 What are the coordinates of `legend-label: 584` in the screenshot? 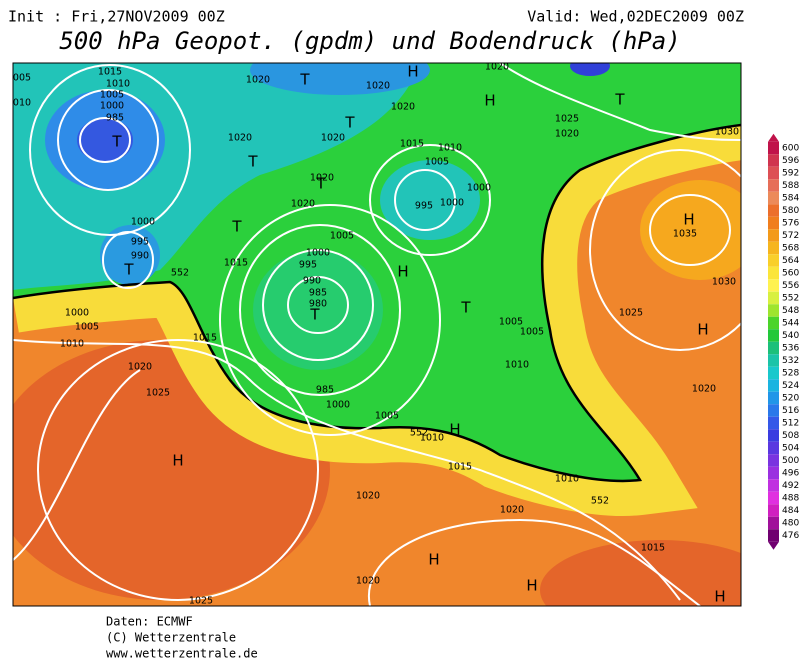 It's located at (790, 199).